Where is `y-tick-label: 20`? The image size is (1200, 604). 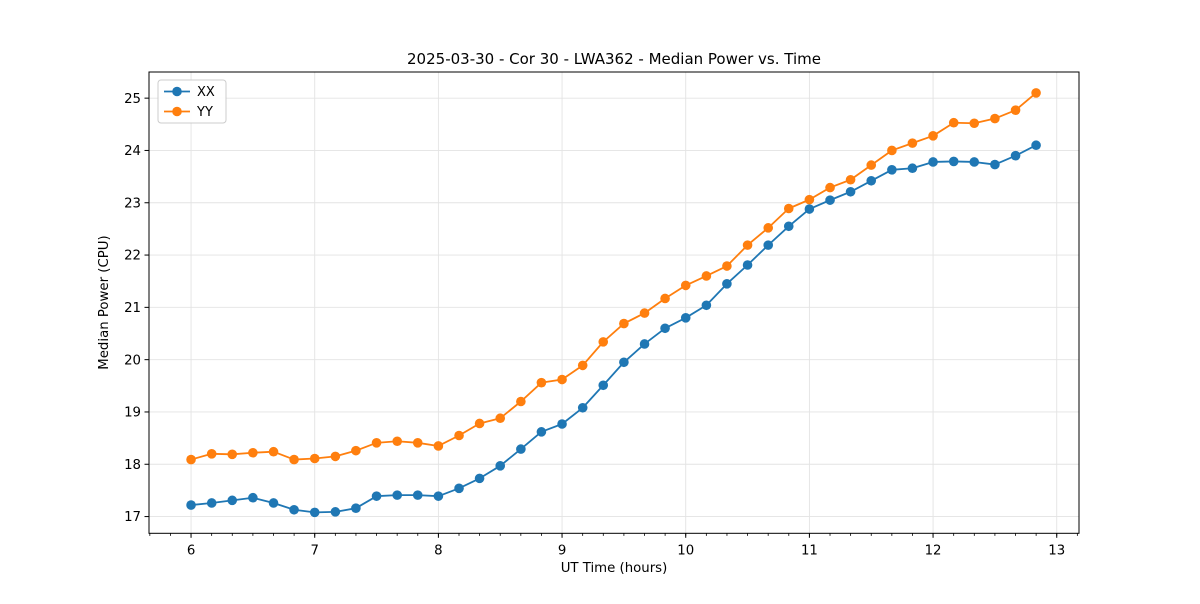 y-tick-label: 20 is located at coordinates (132, 360).